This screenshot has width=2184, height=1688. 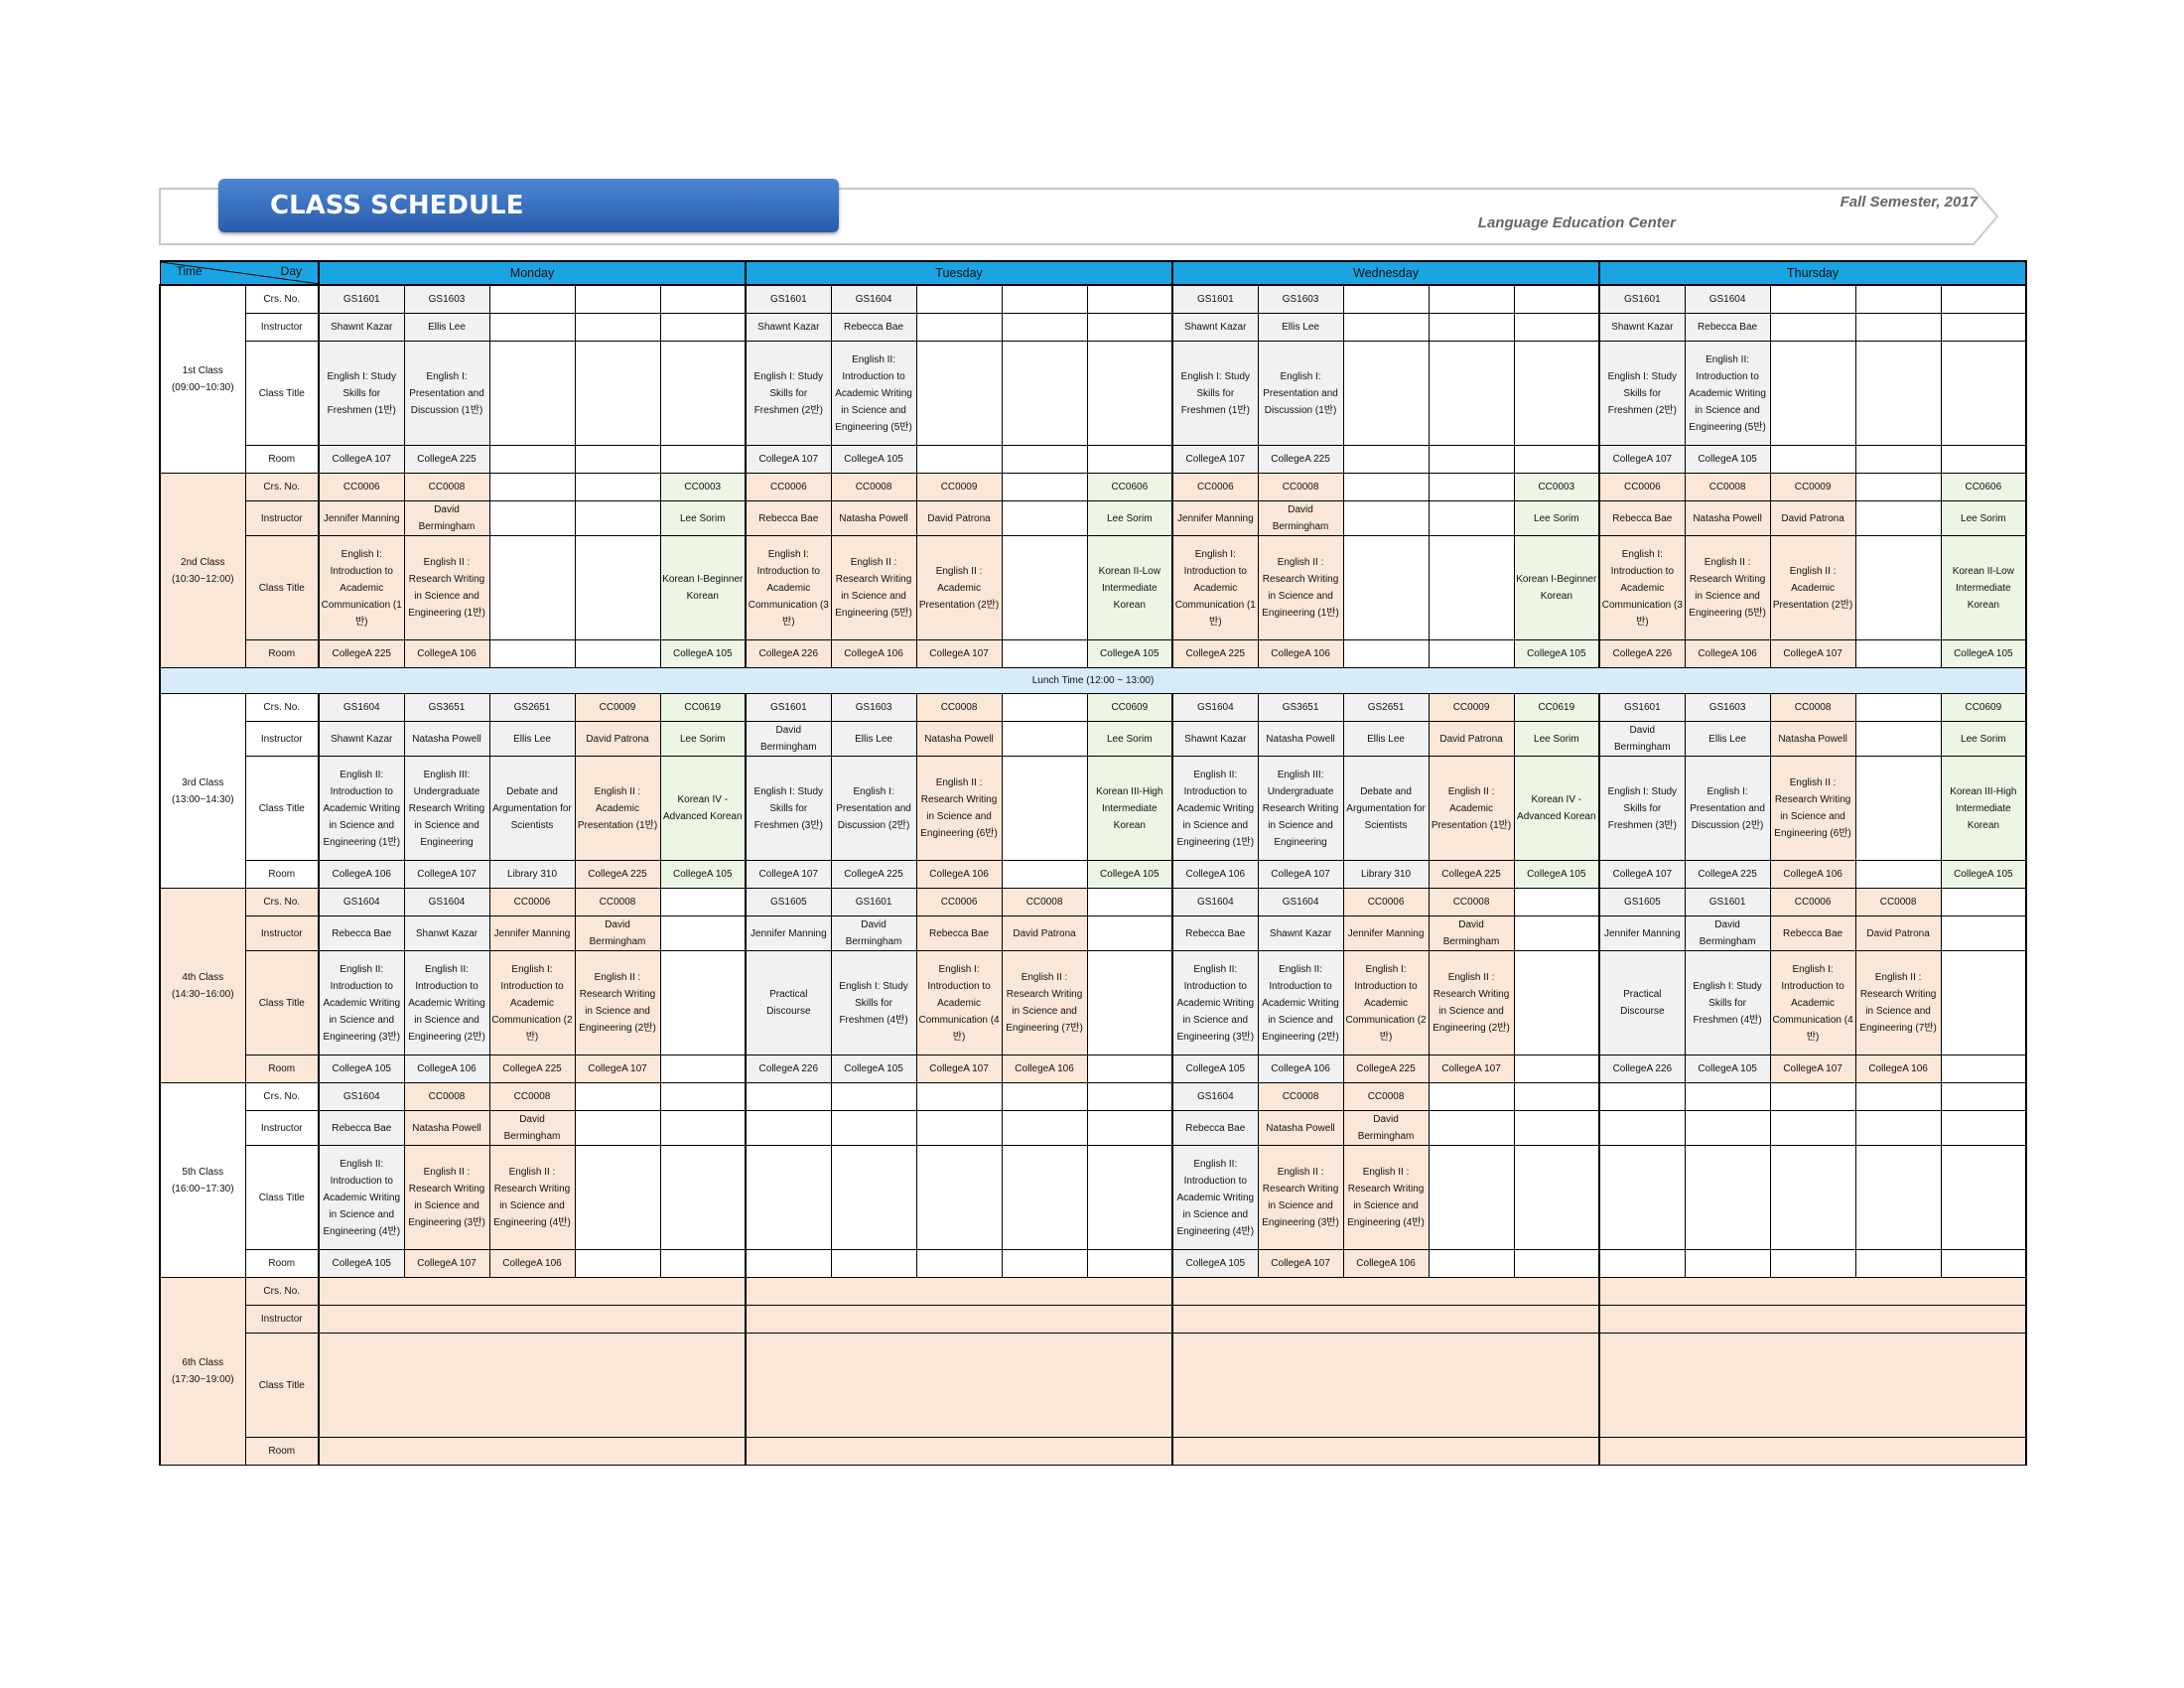 I want to click on course-number: GS3651, so click(x=446, y=707).